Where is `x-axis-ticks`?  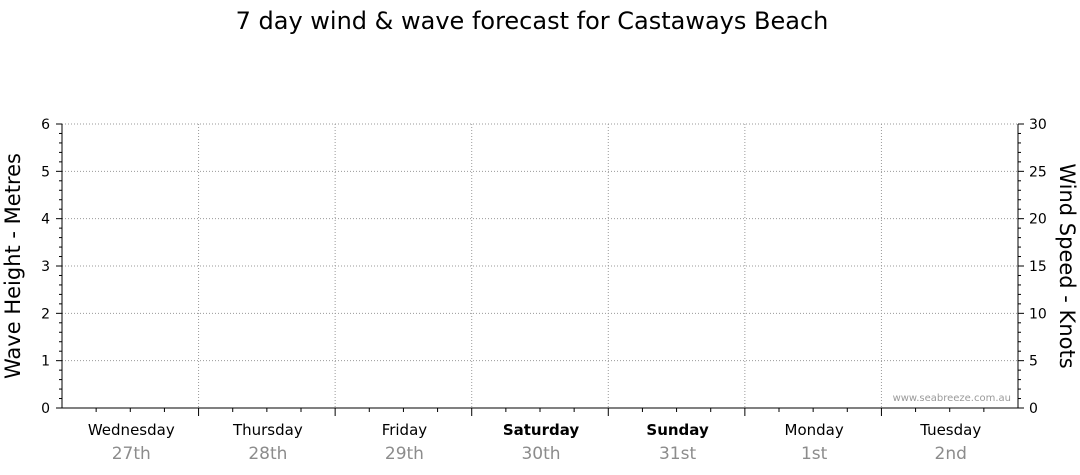
x-axis-ticks is located at coordinates (540, 412).